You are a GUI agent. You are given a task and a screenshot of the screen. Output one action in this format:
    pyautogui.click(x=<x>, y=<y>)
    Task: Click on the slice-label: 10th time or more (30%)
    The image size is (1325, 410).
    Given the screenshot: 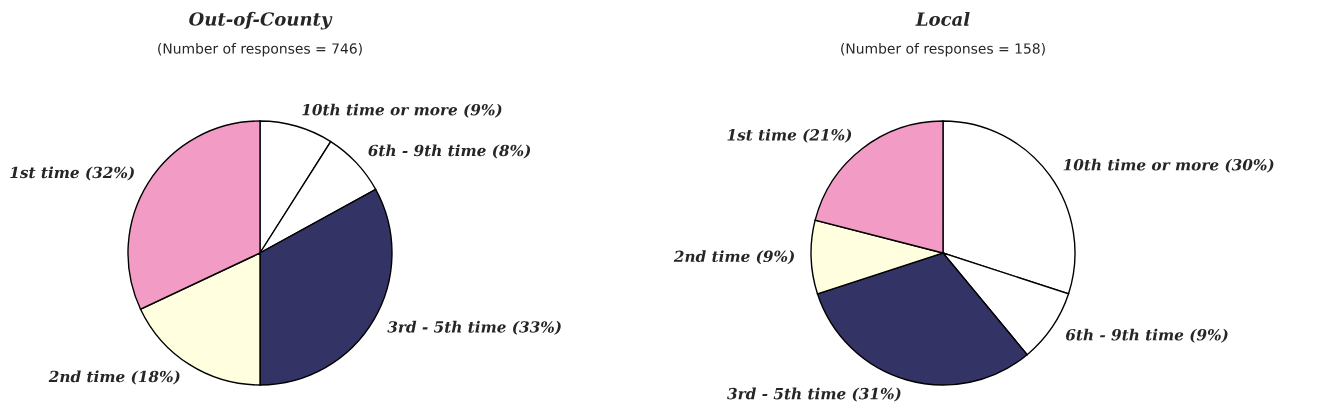 What is the action you would take?
    pyautogui.click(x=1168, y=165)
    